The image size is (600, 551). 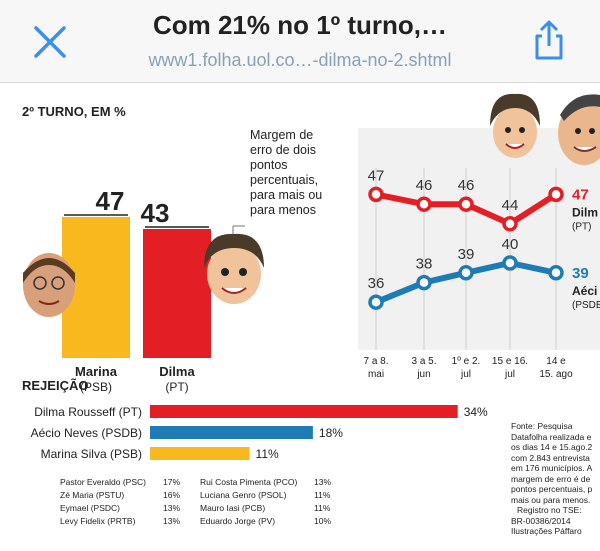 What do you see at coordinates (92, 495) in the screenshot?
I see `other-candidate-name: Zé Maria (PSTU)` at bounding box center [92, 495].